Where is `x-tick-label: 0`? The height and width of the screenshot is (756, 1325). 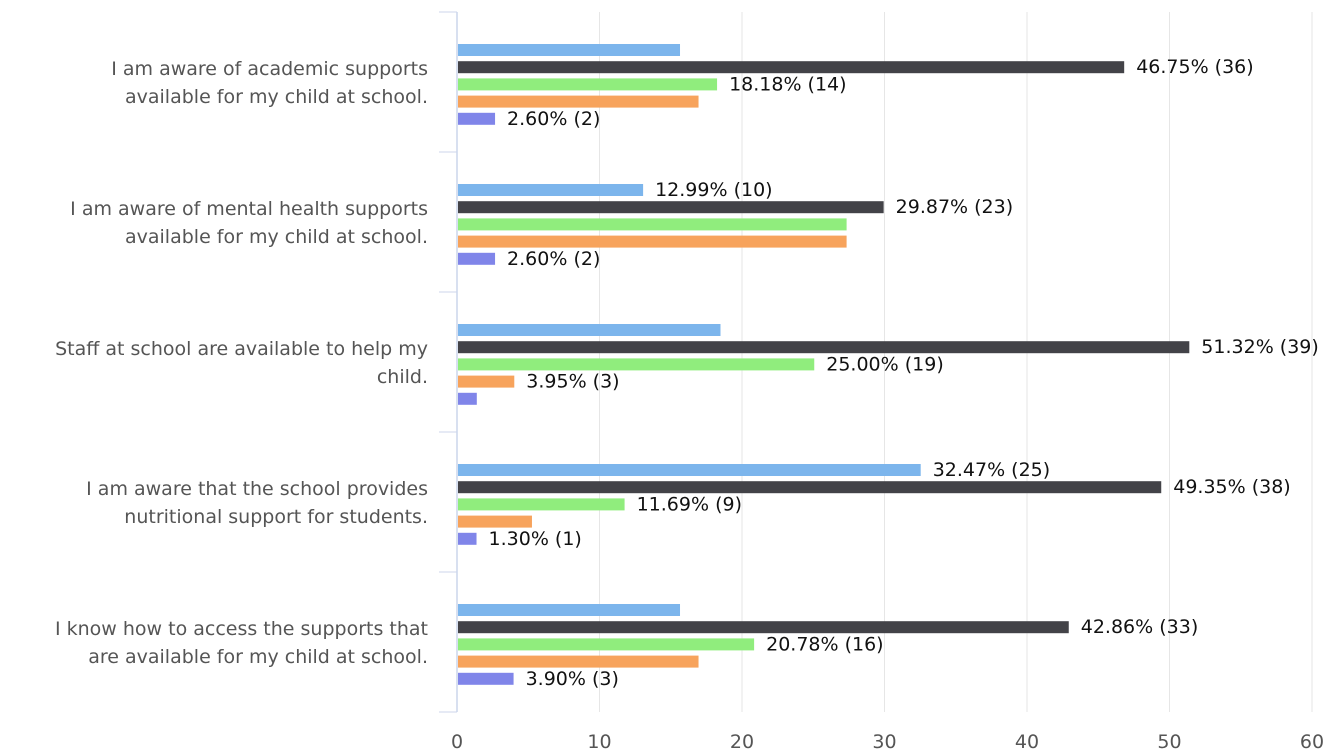
x-tick-label: 0 is located at coordinates (457, 742).